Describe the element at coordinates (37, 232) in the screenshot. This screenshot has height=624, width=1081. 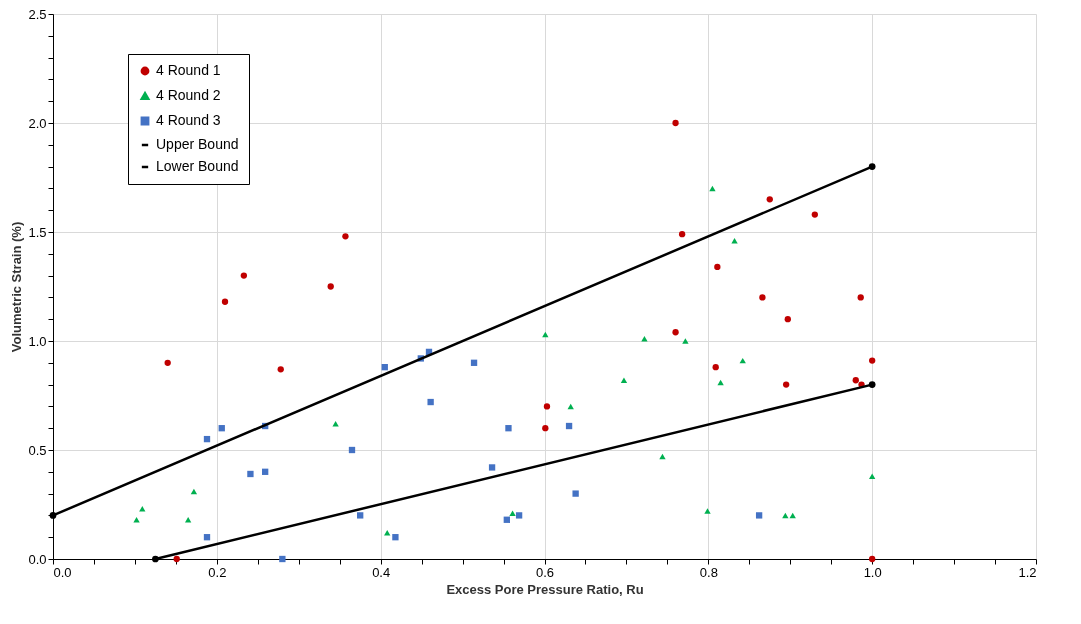
I see `y-tick-label: 1.5` at that location.